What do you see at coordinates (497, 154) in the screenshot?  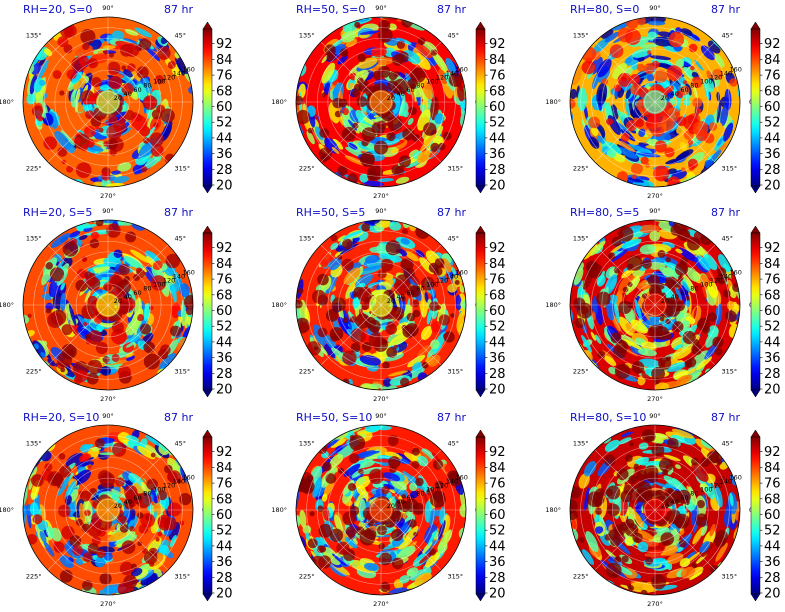 I see `colorbar-tick-label: 36` at bounding box center [497, 154].